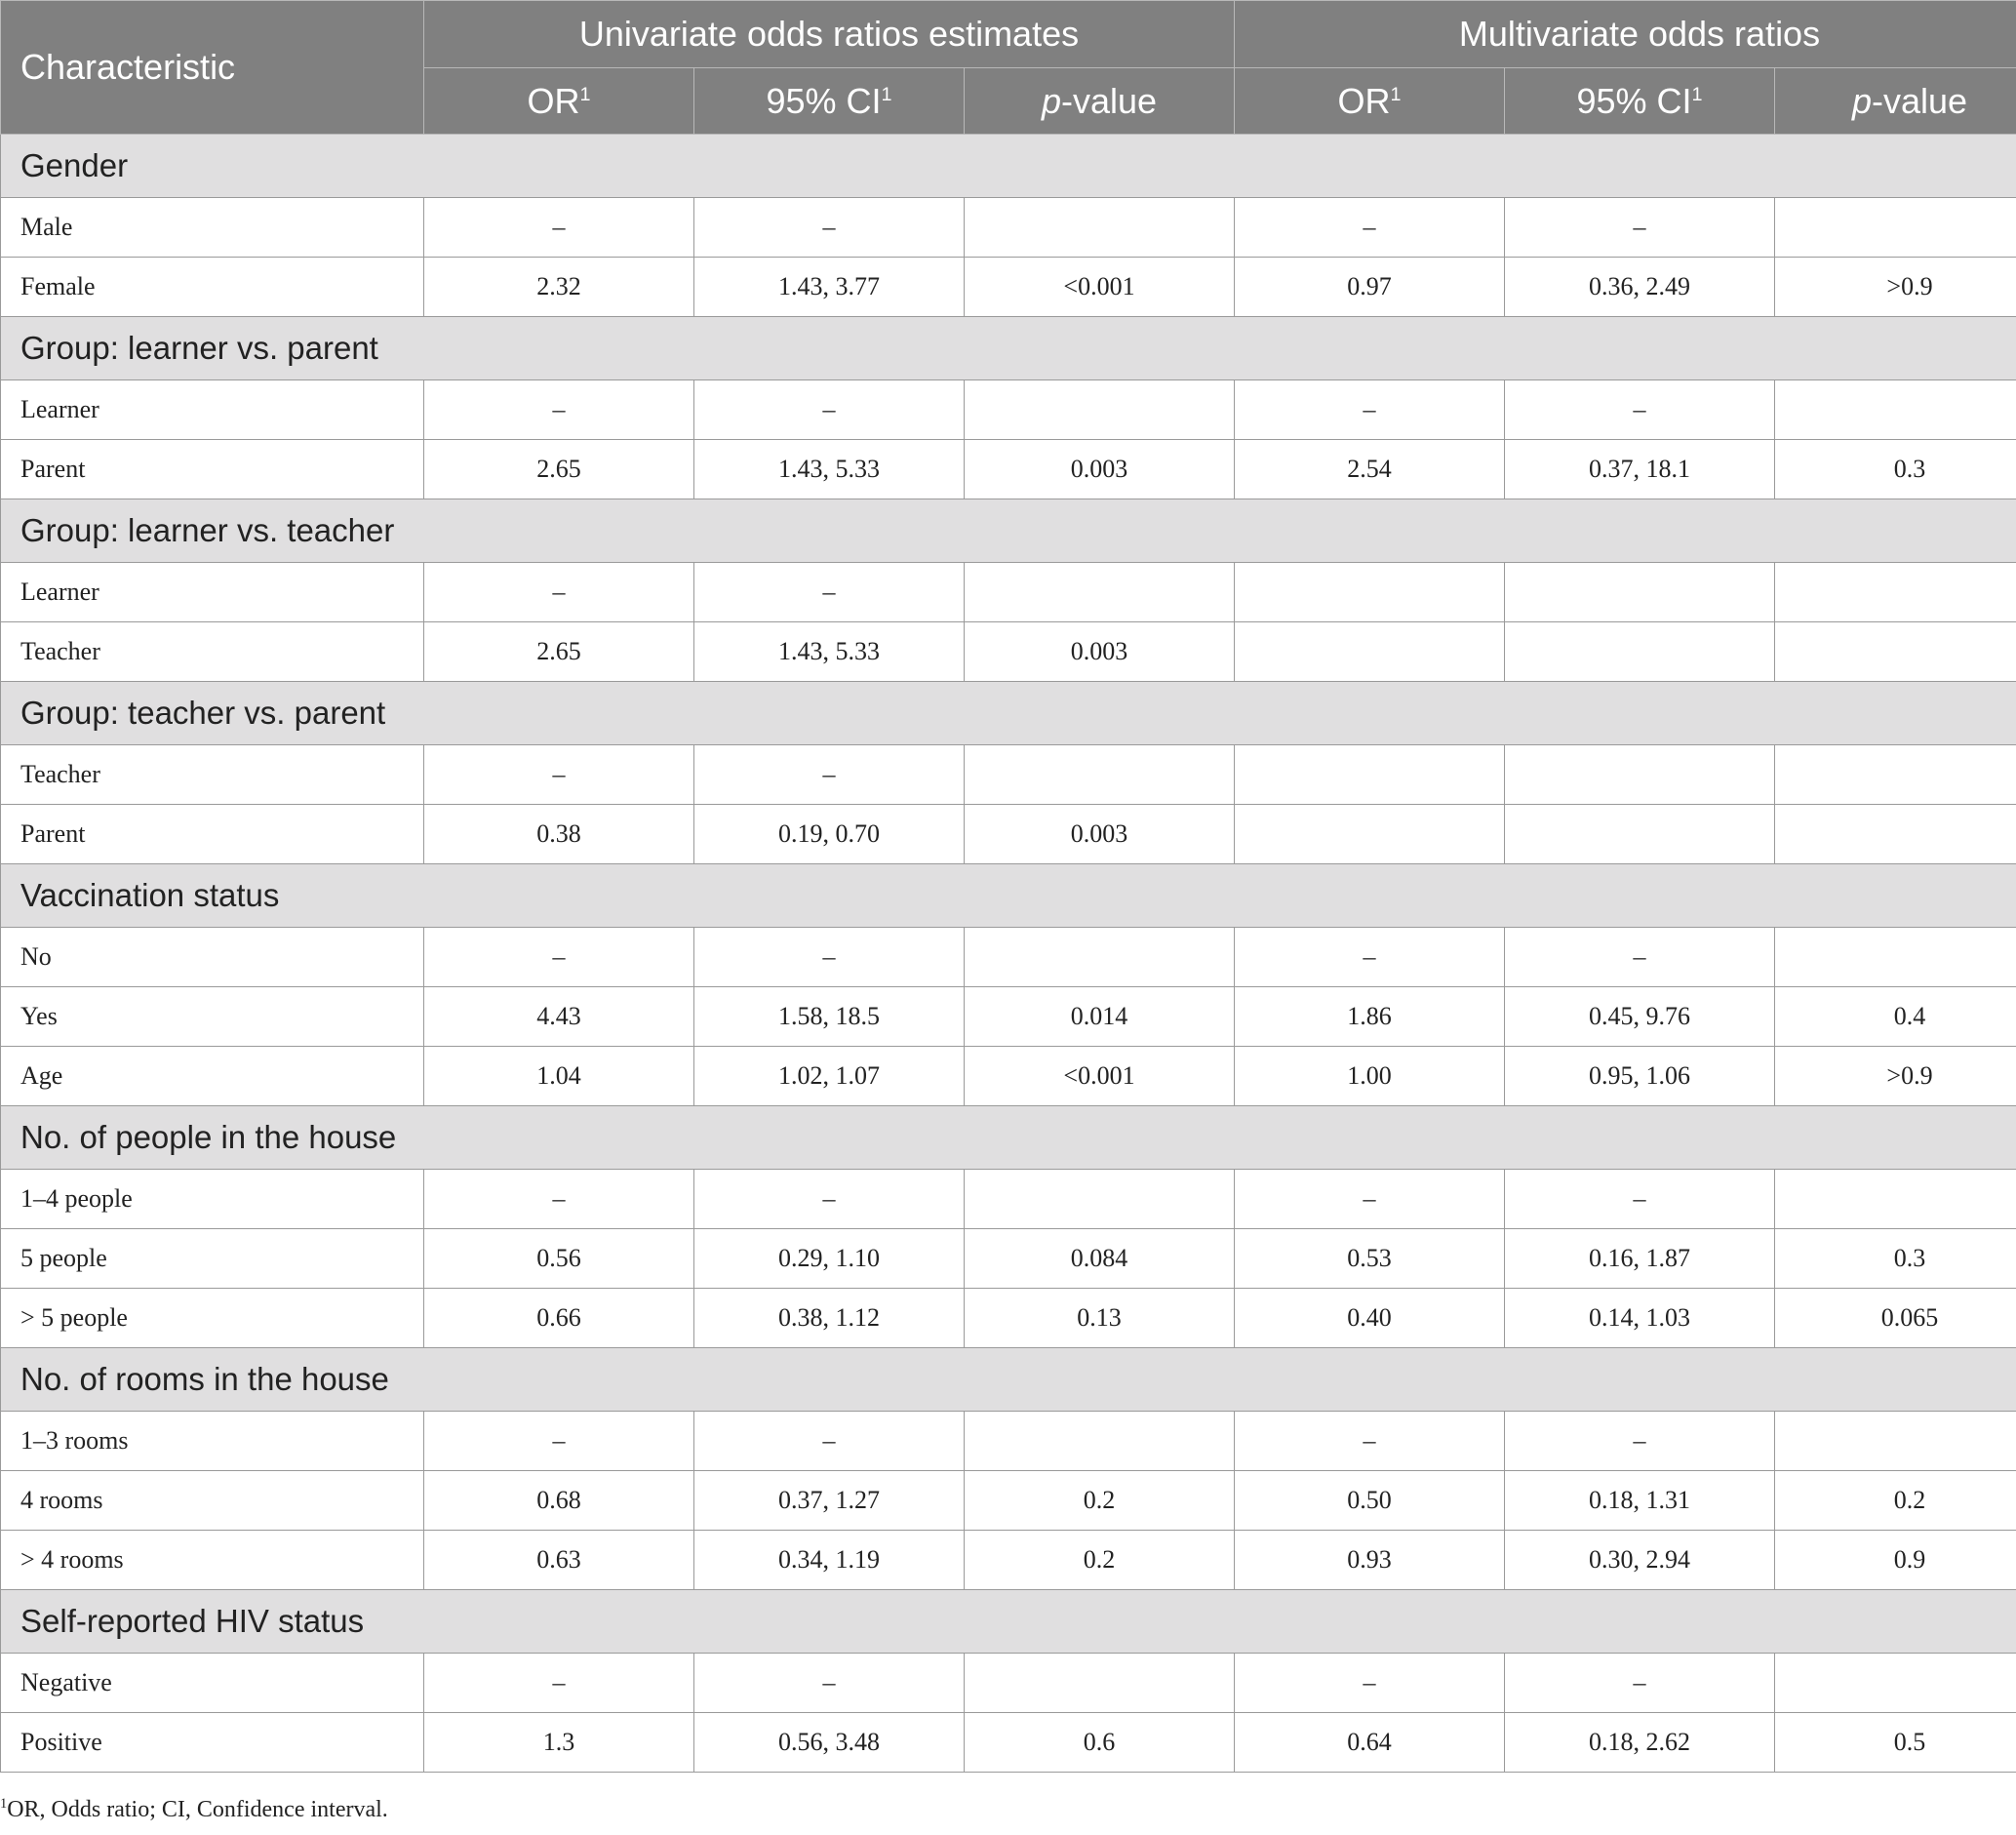 The height and width of the screenshot is (1835, 2016). What do you see at coordinates (212, 409) in the screenshot?
I see `row-label: Learner` at bounding box center [212, 409].